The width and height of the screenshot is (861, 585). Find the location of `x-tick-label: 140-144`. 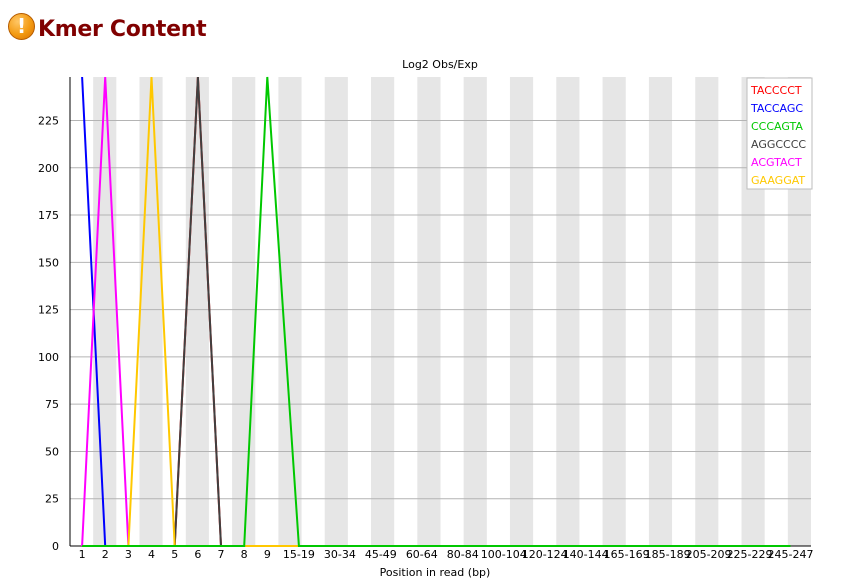

x-tick-label: 140-144 is located at coordinates (586, 554).